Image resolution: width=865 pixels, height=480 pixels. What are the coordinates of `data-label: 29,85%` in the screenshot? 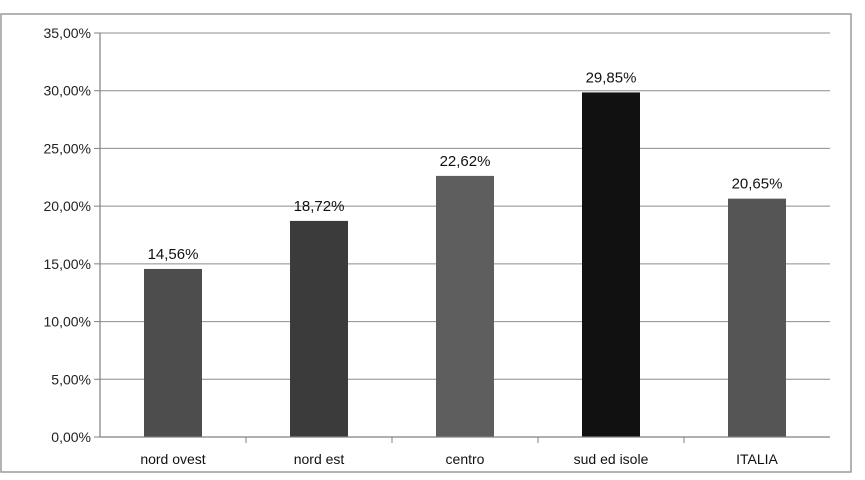 It's located at (611, 77).